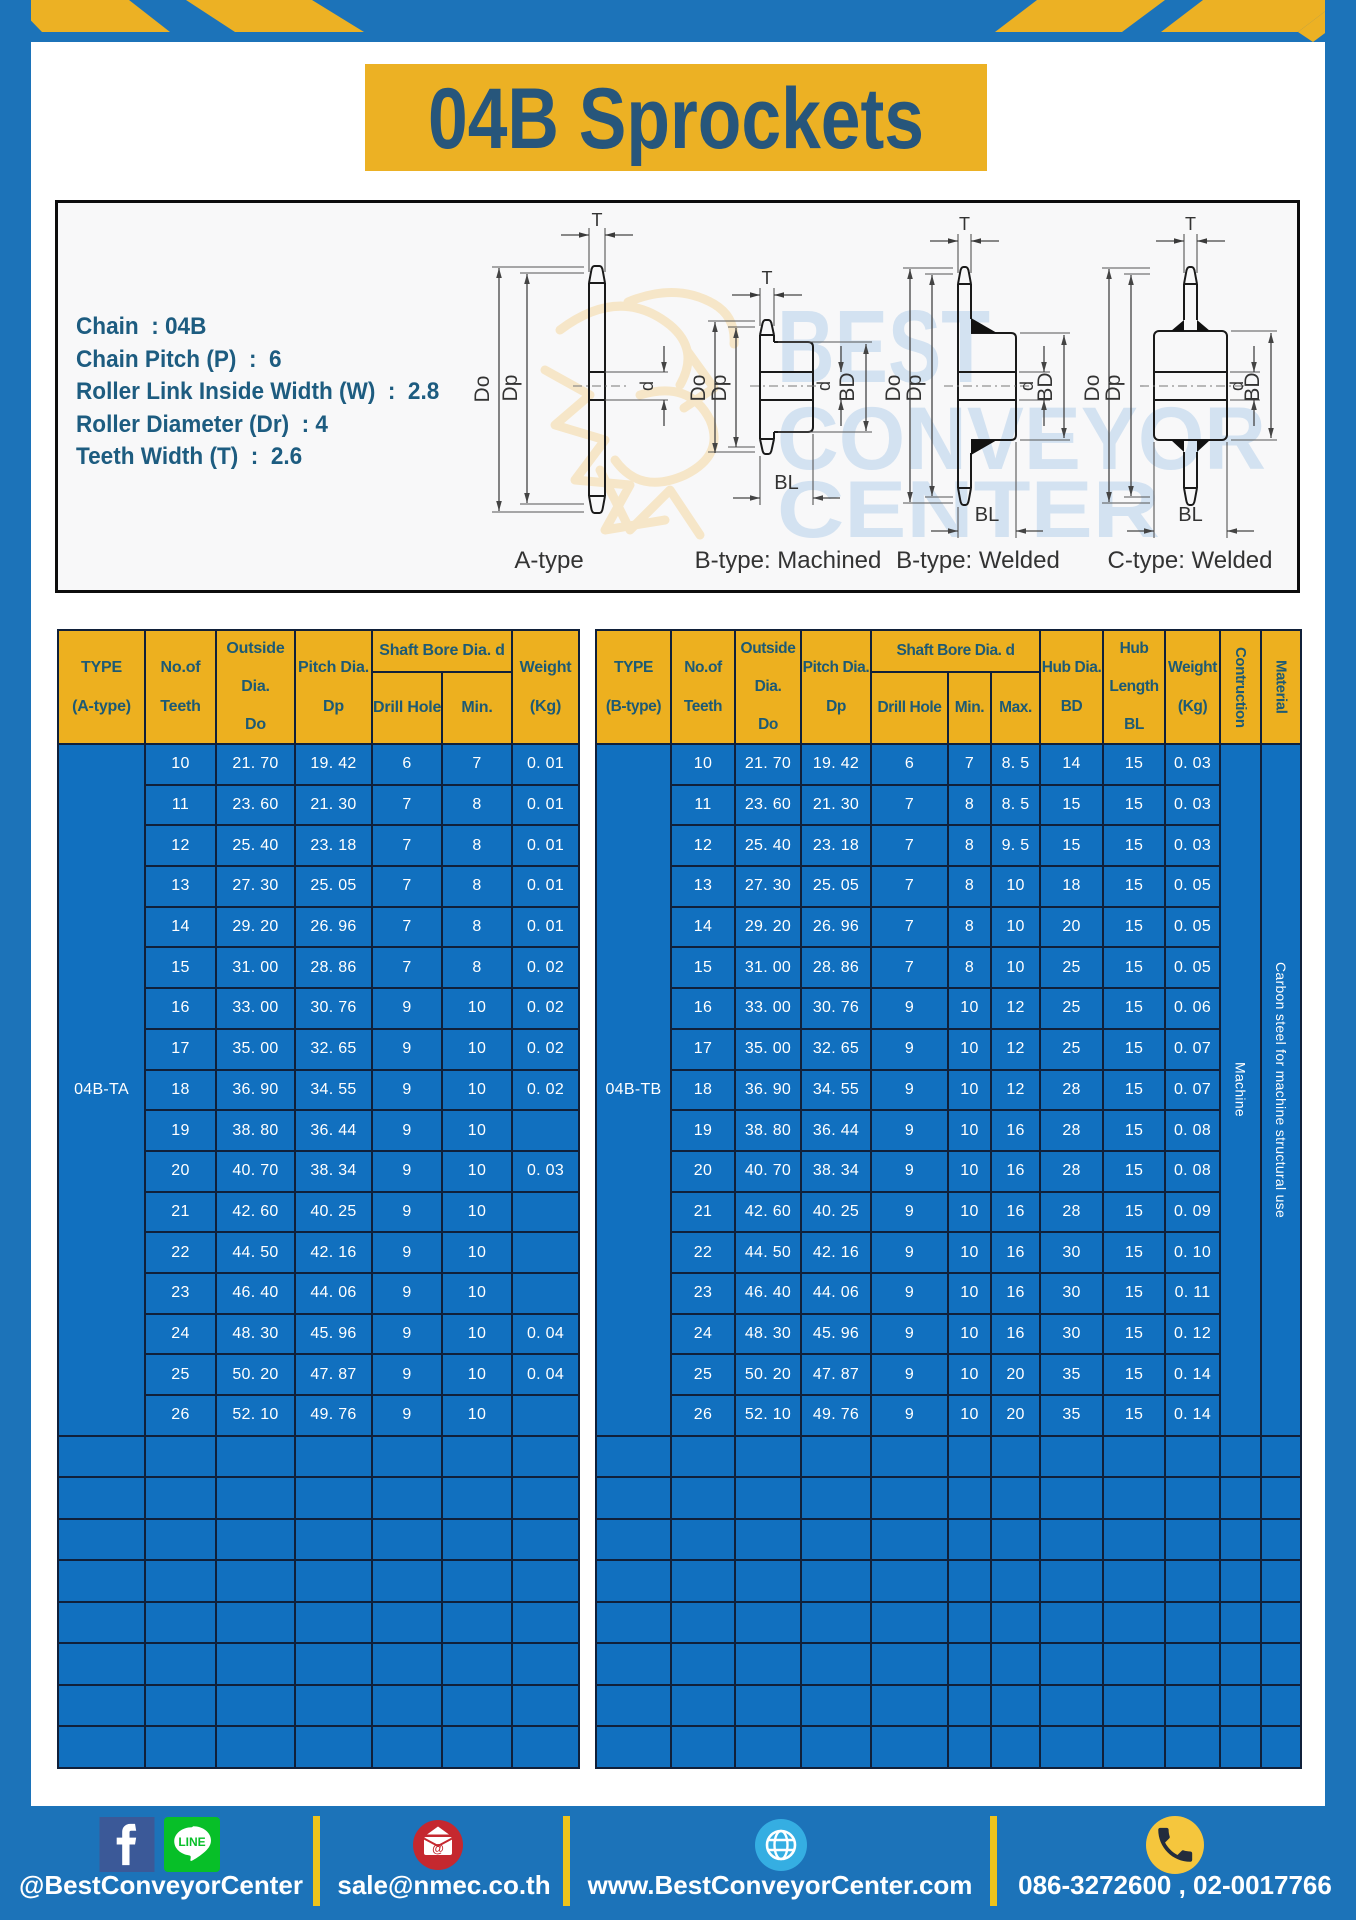 The image size is (1356, 1920). What do you see at coordinates (788, 560) in the screenshot?
I see `svg-text: B-type: Machined` at bounding box center [788, 560].